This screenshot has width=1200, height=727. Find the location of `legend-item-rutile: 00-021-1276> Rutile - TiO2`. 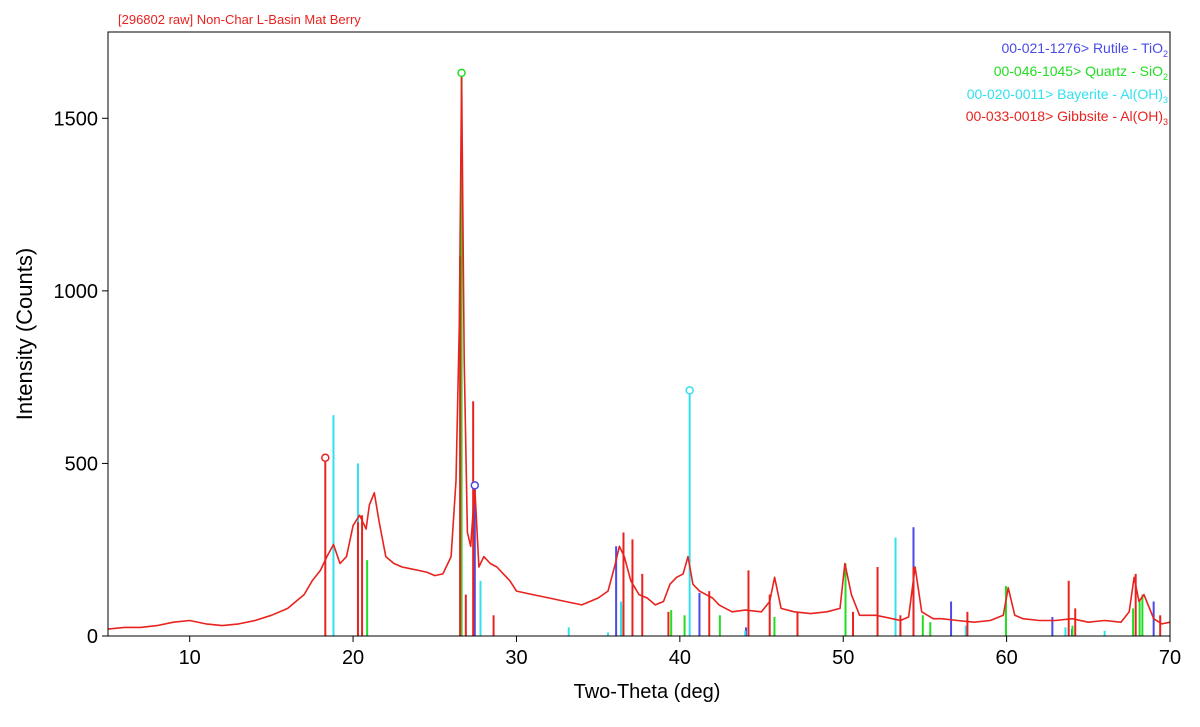

legend-item-rutile: 00-021-1276> Rutile - TiO2 is located at coordinates (1084, 49).